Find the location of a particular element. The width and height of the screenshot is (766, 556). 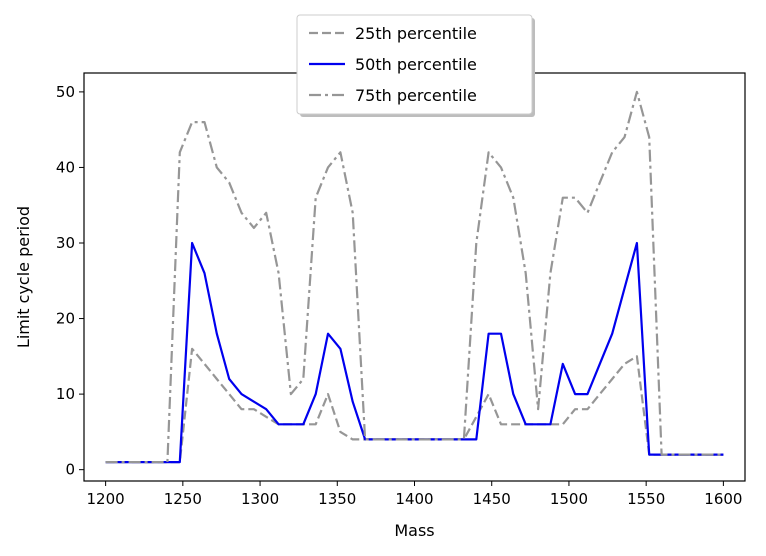

x-tick-label: 1250 is located at coordinates (183, 499).